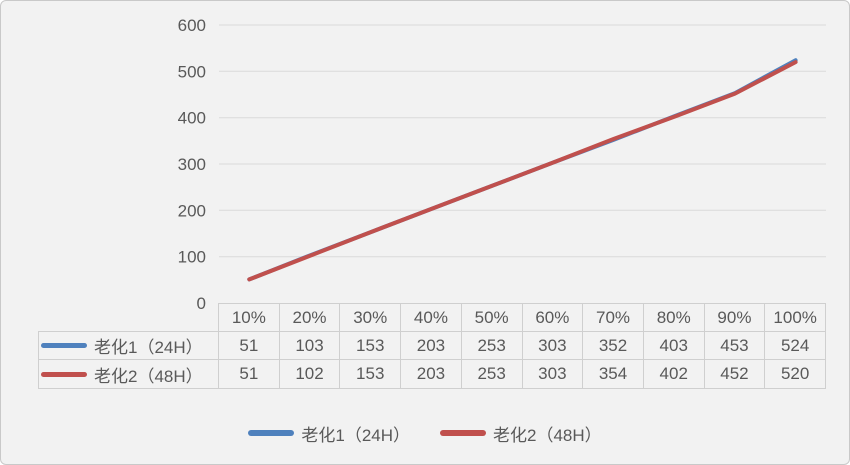 This screenshot has width=850, height=465. I want to click on x-axis-category-header: 10%, so click(249, 317).